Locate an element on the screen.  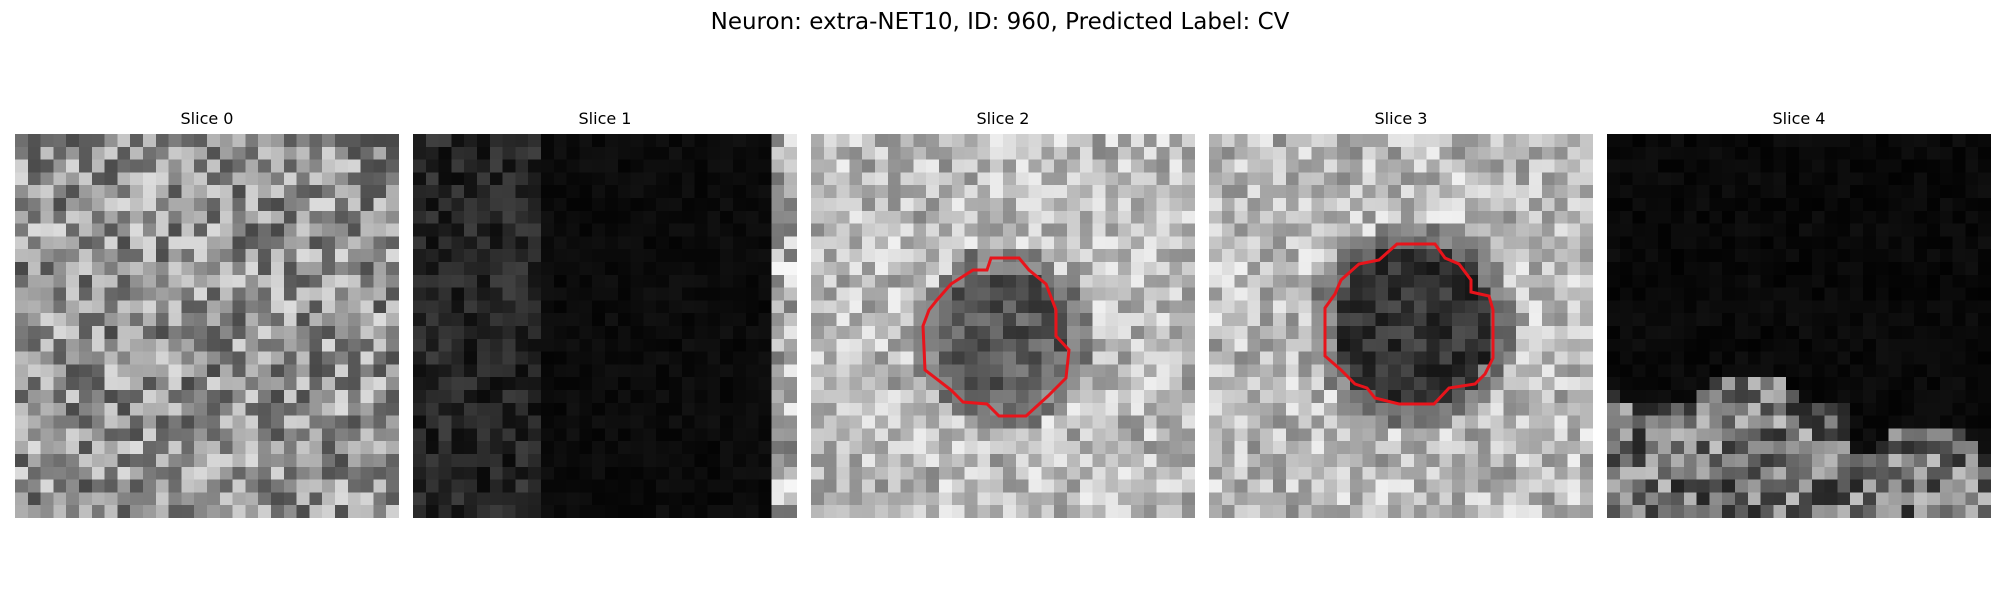
panel-title: Slice 4 is located at coordinates (1799, 118).